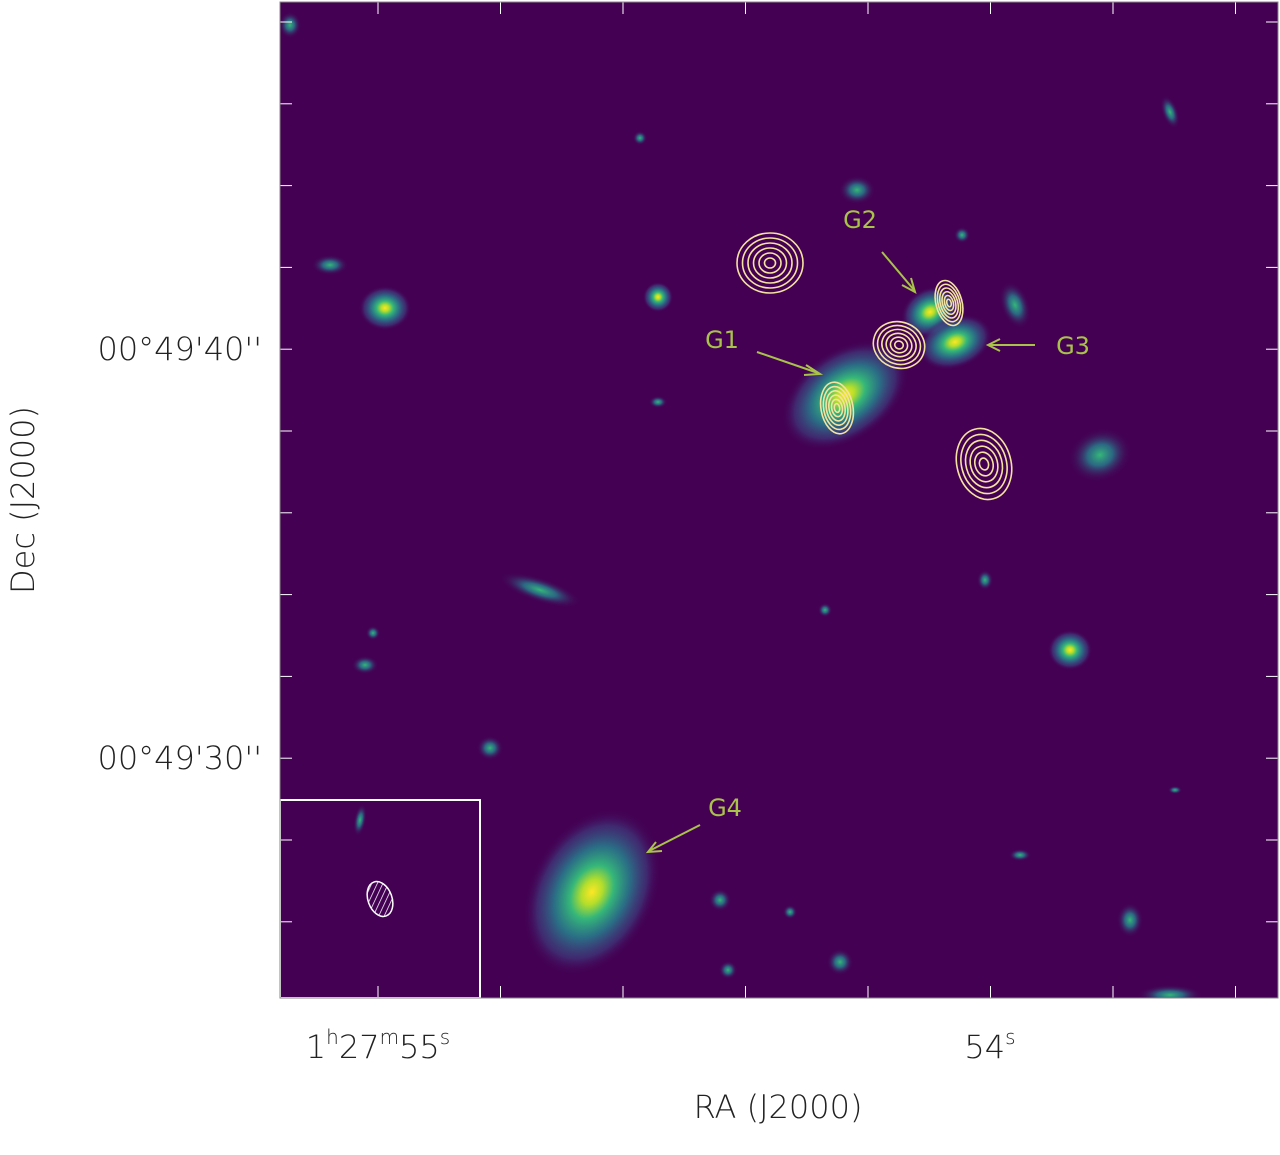 This screenshot has height=1155, width=1280. I want to click on dec-tick-label: 00°49'40'', so click(179, 349).